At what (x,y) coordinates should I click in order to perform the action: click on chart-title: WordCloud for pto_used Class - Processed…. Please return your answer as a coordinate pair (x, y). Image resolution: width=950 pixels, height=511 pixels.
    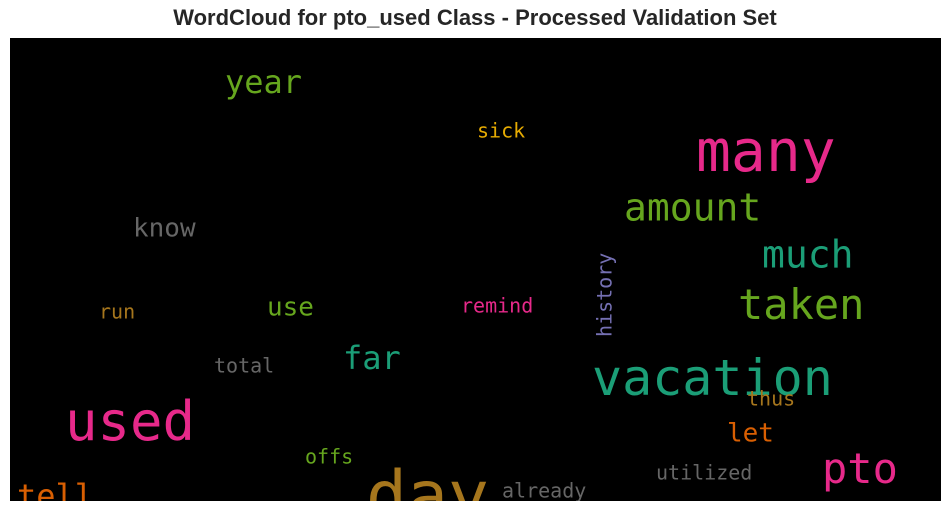
    Looking at the image, I should click on (475, 17).